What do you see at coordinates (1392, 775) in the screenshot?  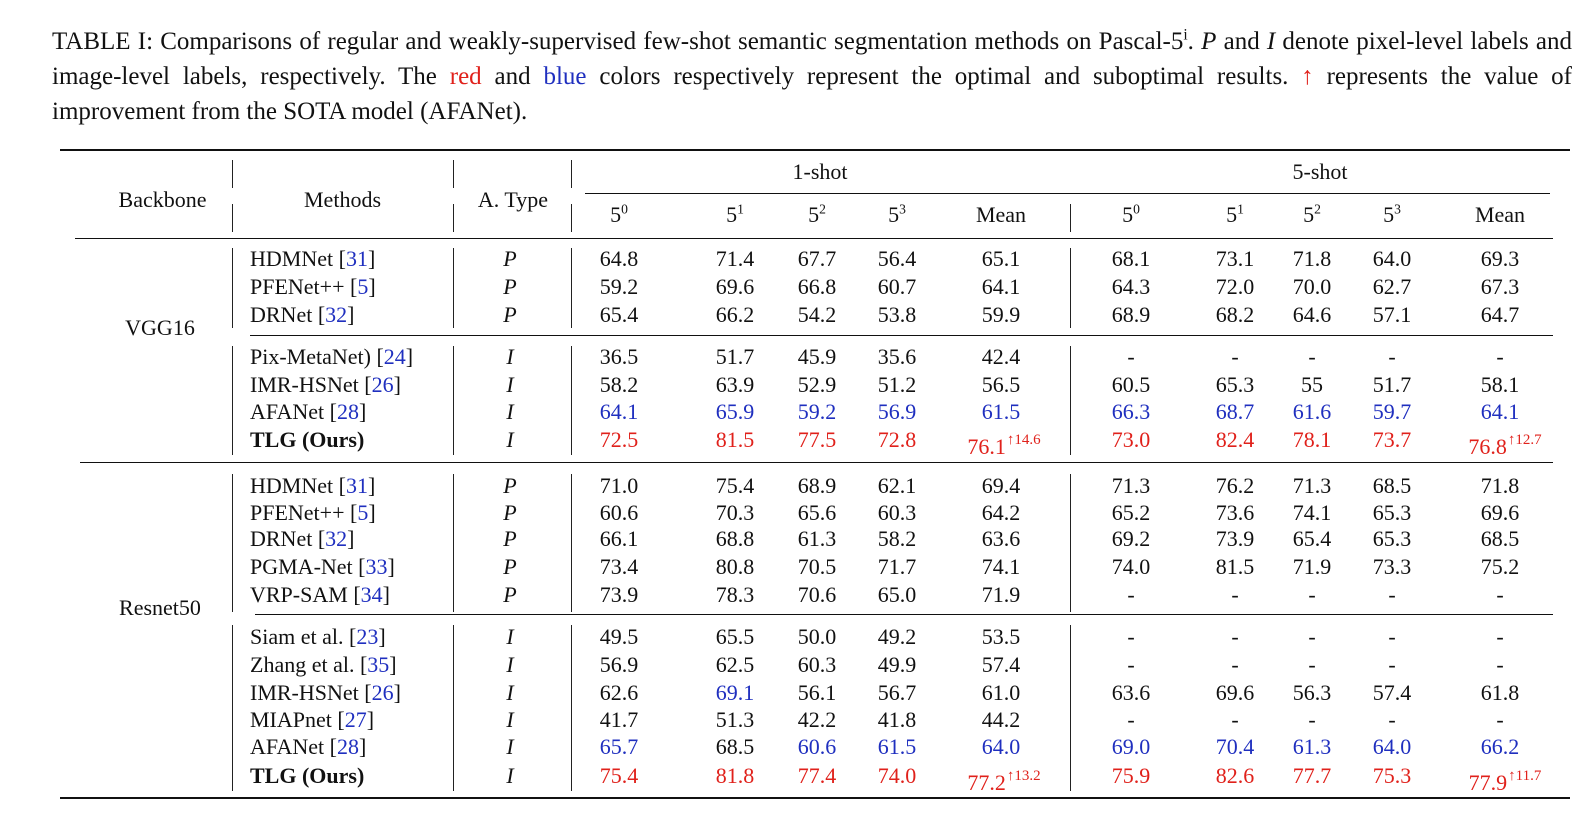 I see `value-cell: 75.3` at bounding box center [1392, 775].